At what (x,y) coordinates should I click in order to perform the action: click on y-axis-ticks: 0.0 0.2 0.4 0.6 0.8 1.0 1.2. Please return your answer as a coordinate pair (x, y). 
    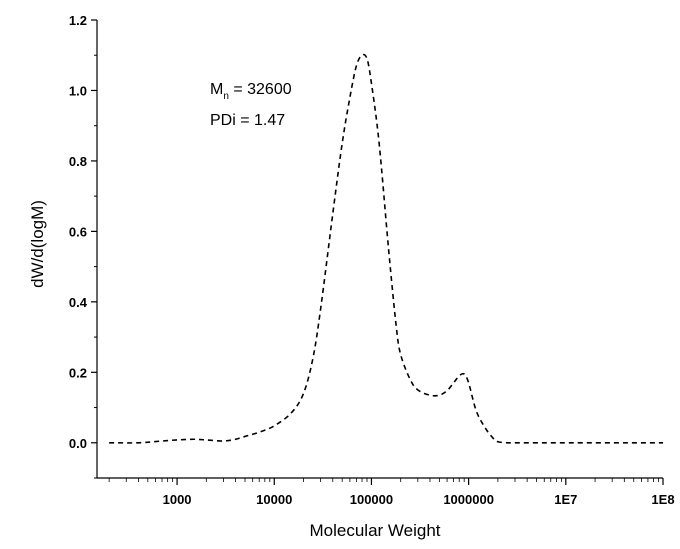
    Looking at the image, I should click on (83, 246).